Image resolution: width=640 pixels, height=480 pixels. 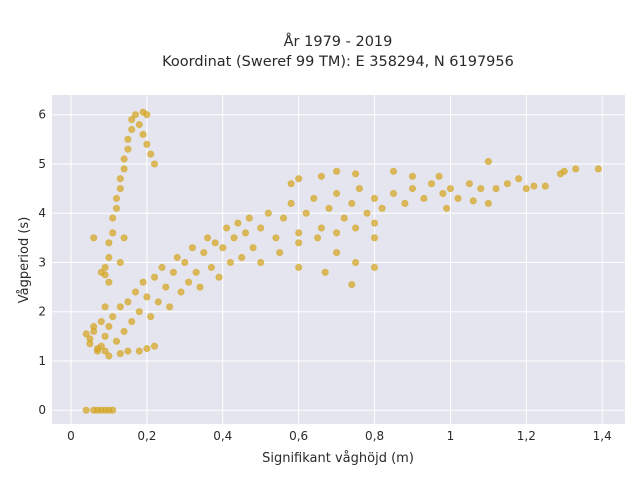 I want to click on y-tick-label: 3, so click(x=42, y=262).